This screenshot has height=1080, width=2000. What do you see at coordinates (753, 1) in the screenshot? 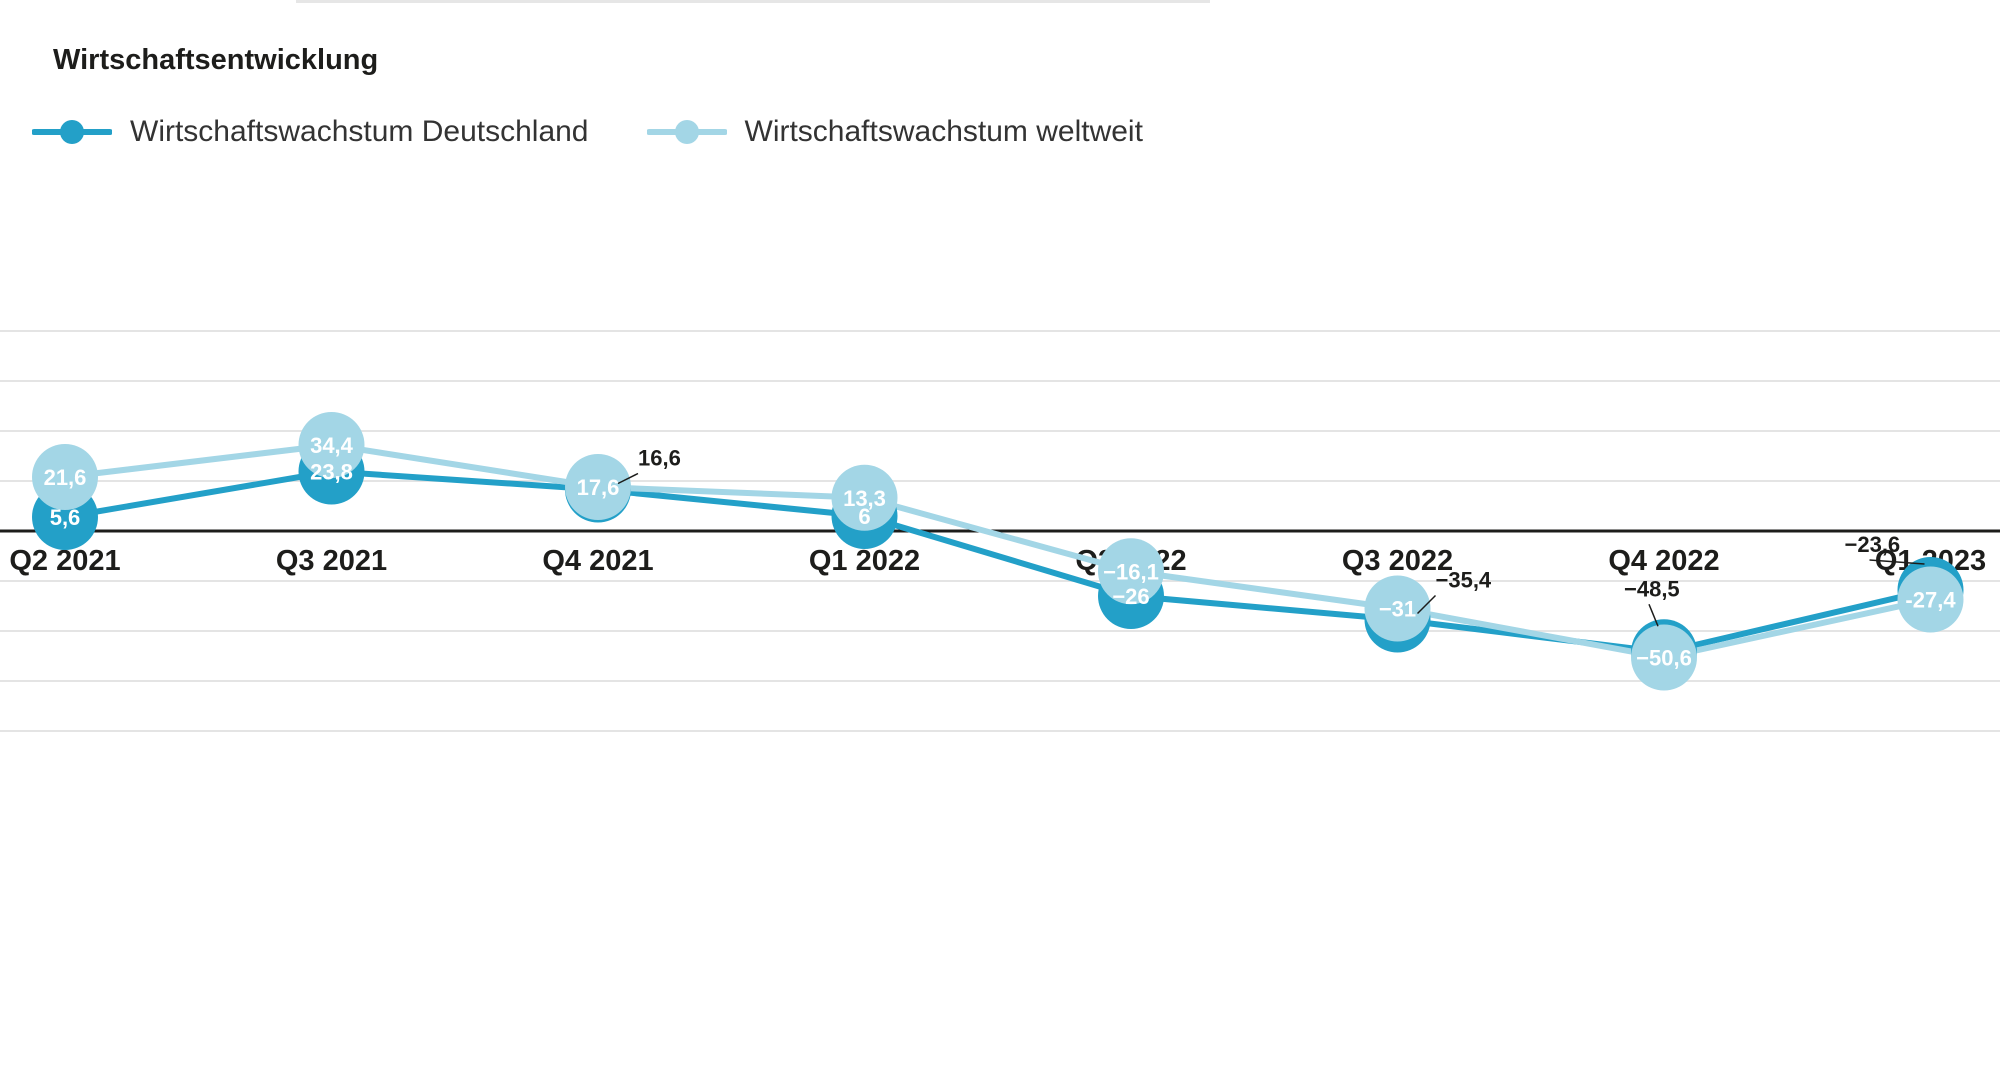
I see `top-divider` at bounding box center [753, 1].